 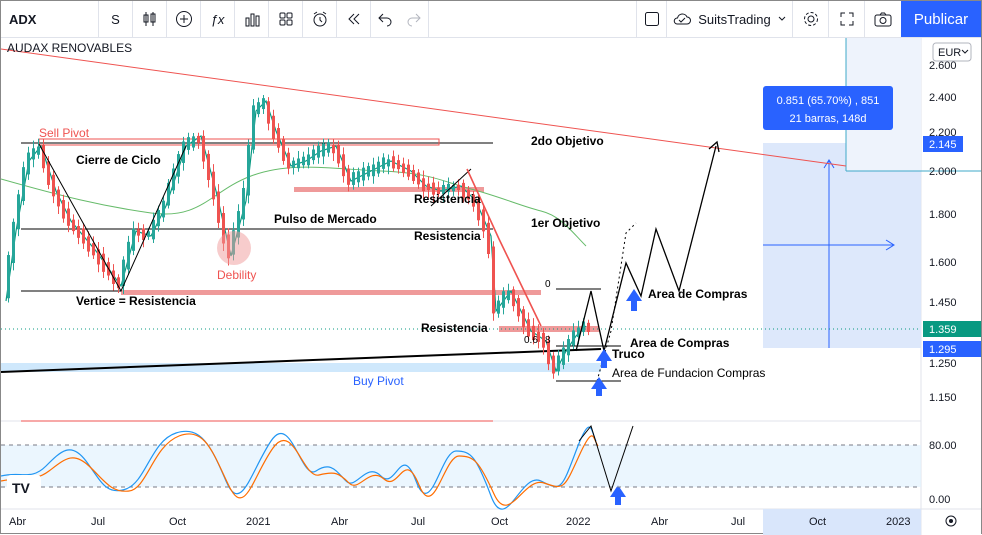 I want to click on interval-button: S, so click(x=116, y=19).